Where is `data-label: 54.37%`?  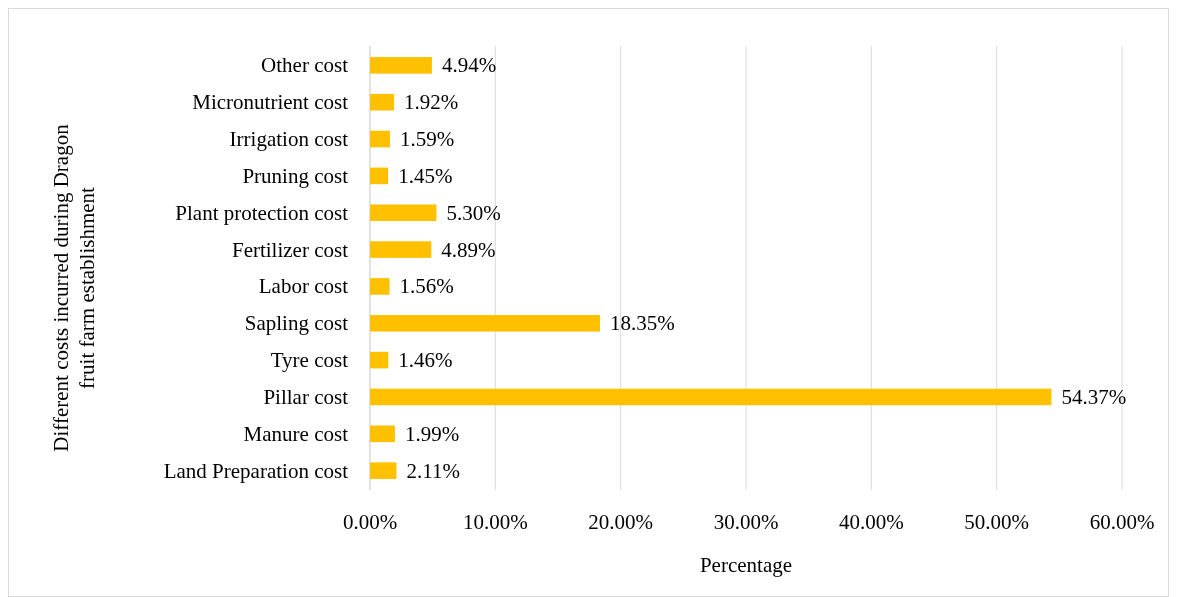 data-label: 54.37% is located at coordinates (1094, 396).